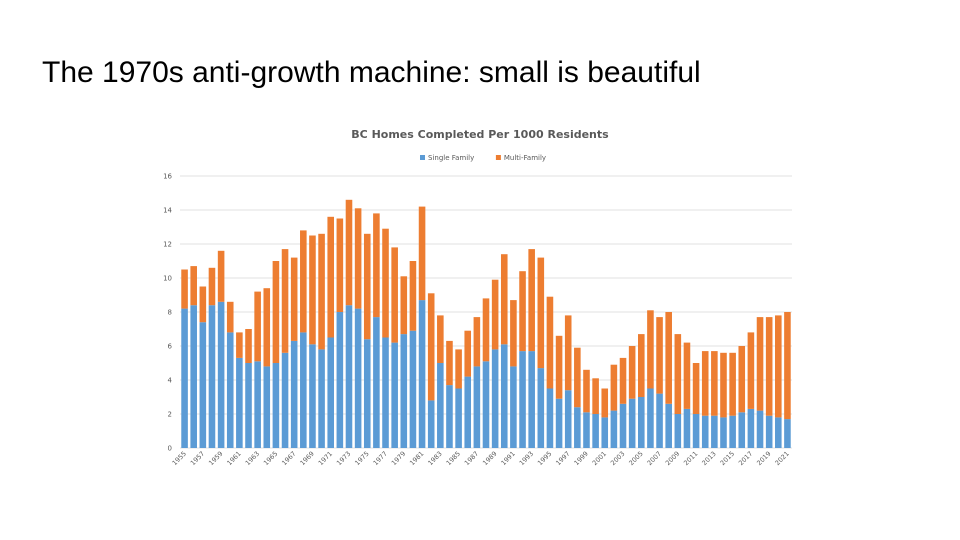 Image resolution: width=960 pixels, height=540 pixels. What do you see at coordinates (678, 374) in the screenshot?
I see `bar-multi-family-2009` at bounding box center [678, 374].